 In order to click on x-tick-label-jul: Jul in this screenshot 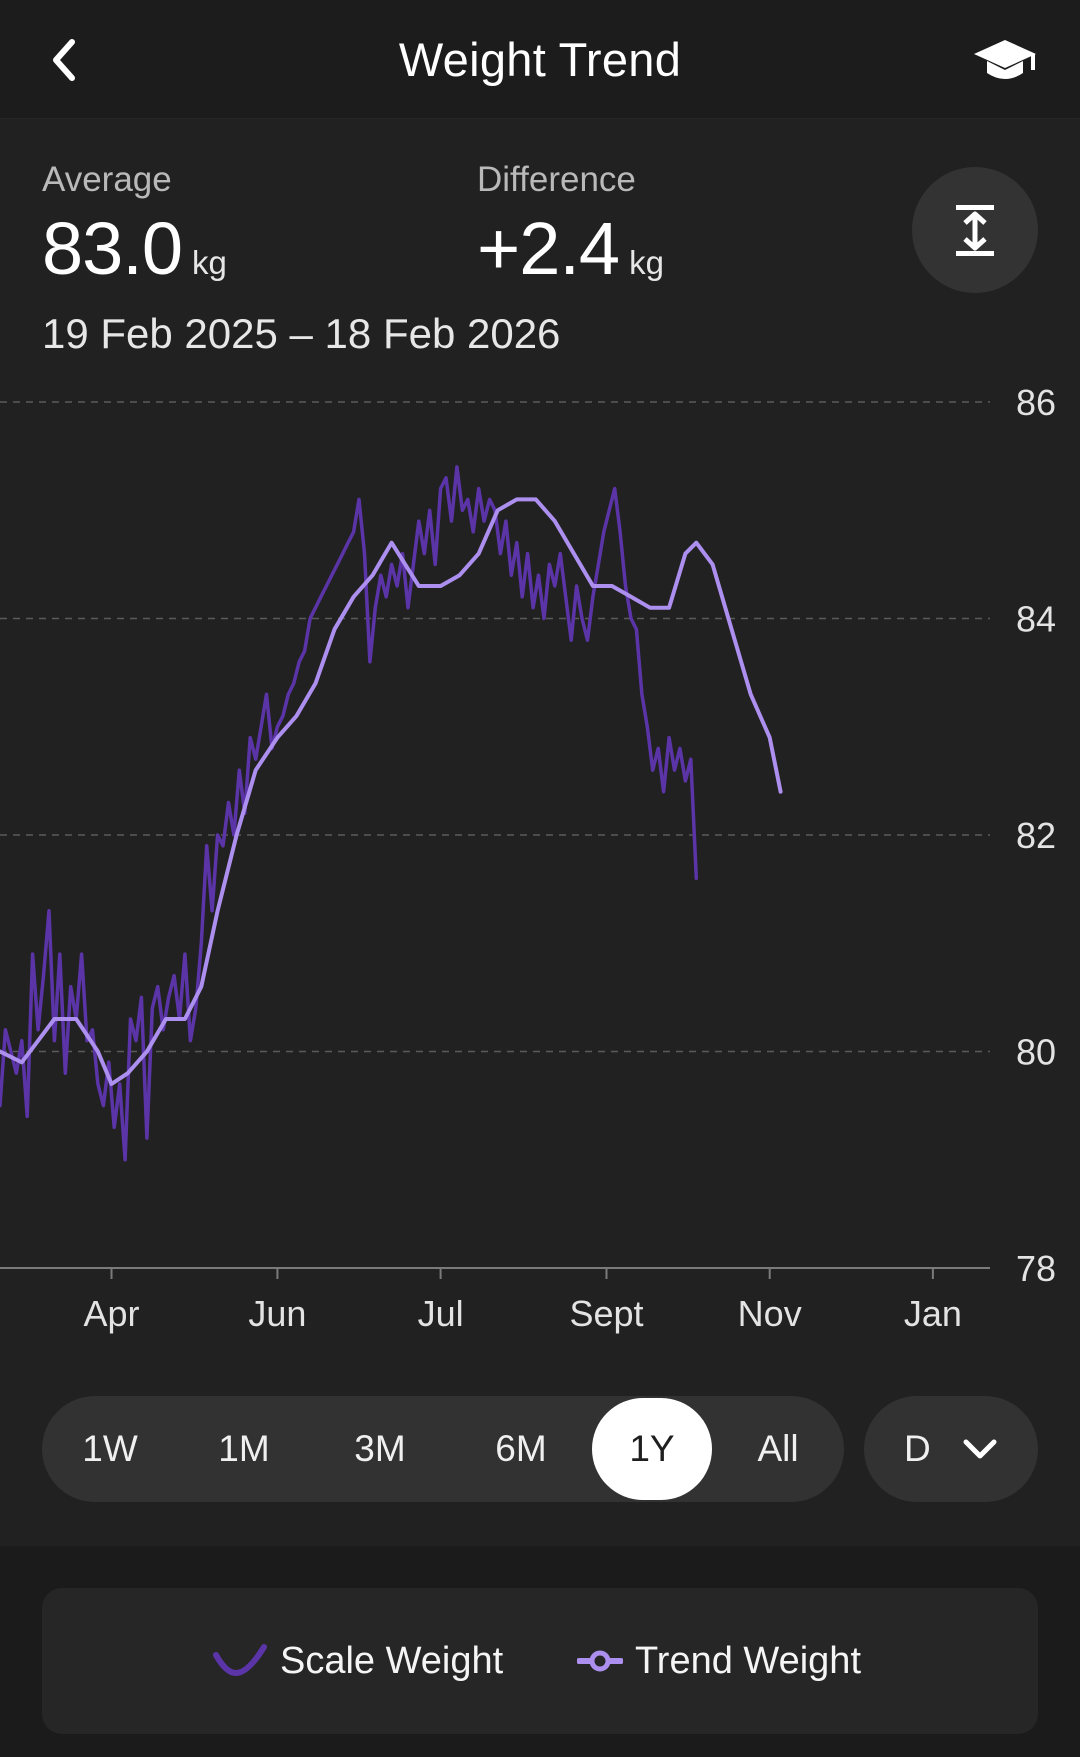, I will do `click(441, 1313)`.